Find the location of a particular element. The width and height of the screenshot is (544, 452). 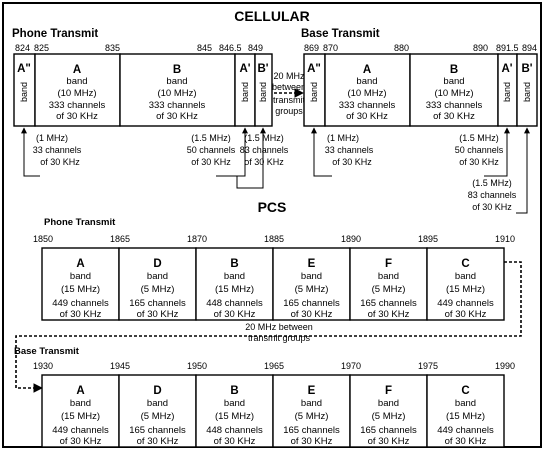

pcs-phone-block-c-letter: C is located at coordinates (465, 264).